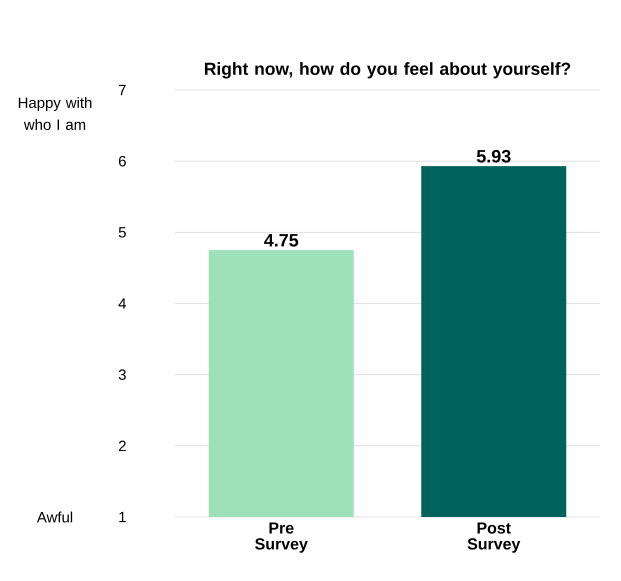 The image size is (621, 581). Describe the element at coordinates (122, 446) in the screenshot. I see `y-tick-label: 2` at that location.